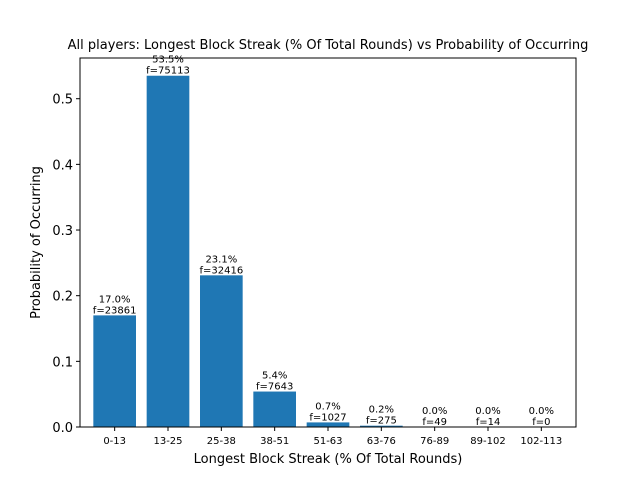  I want to click on bar-frequency-label: f=75113, so click(168, 71).